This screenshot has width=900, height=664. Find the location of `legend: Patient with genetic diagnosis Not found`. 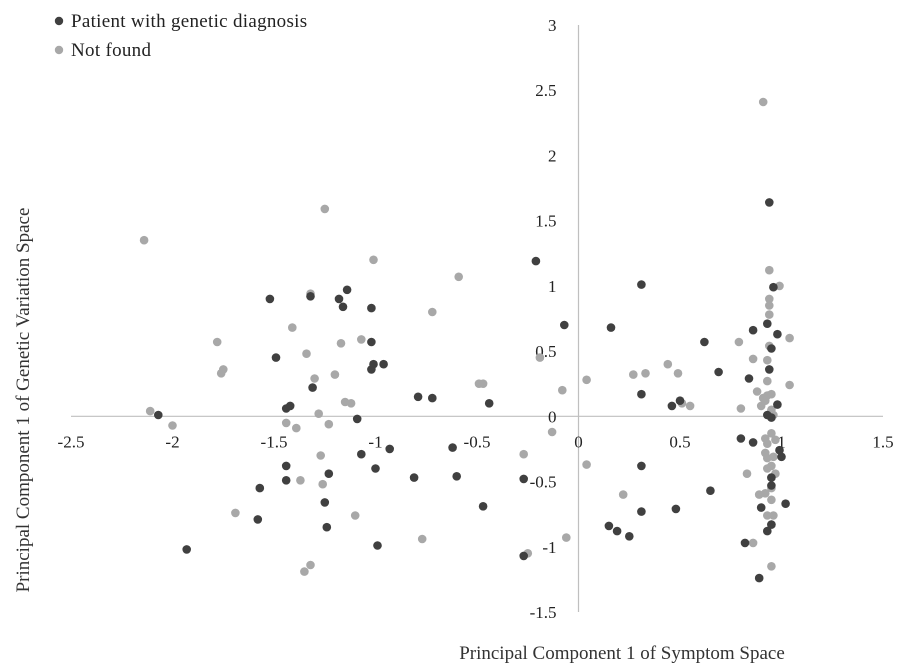

legend: Patient with genetic diagnosis Not found is located at coordinates (180, 36).